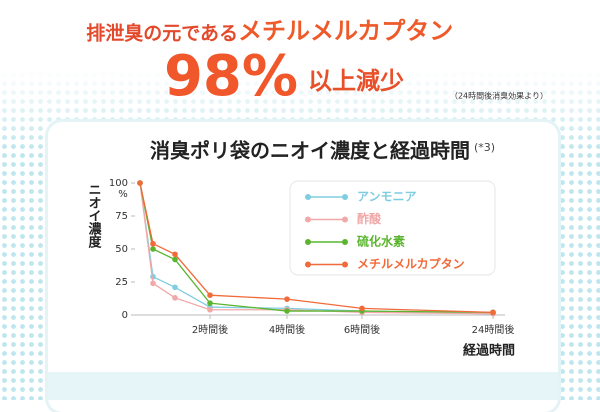  I want to click on y-unit: %, so click(123, 194).